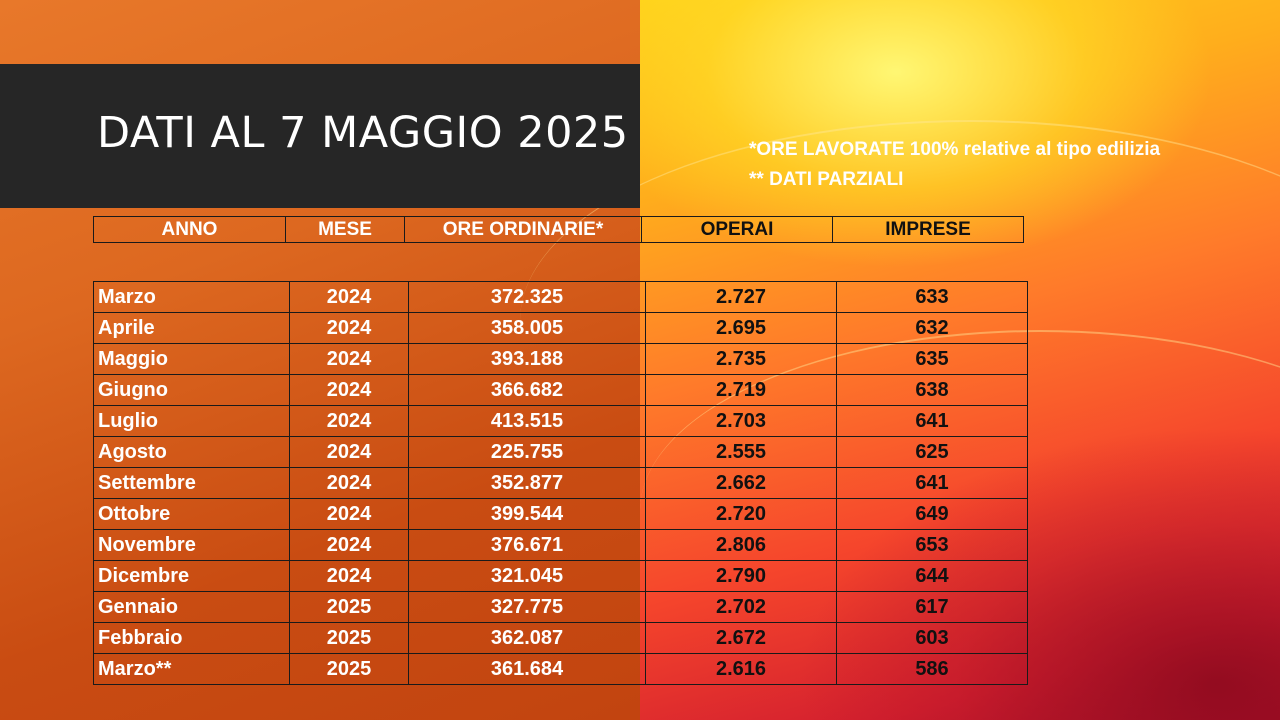 The height and width of the screenshot is (720, 1280). I want to click on title-band, so click(320, 136).